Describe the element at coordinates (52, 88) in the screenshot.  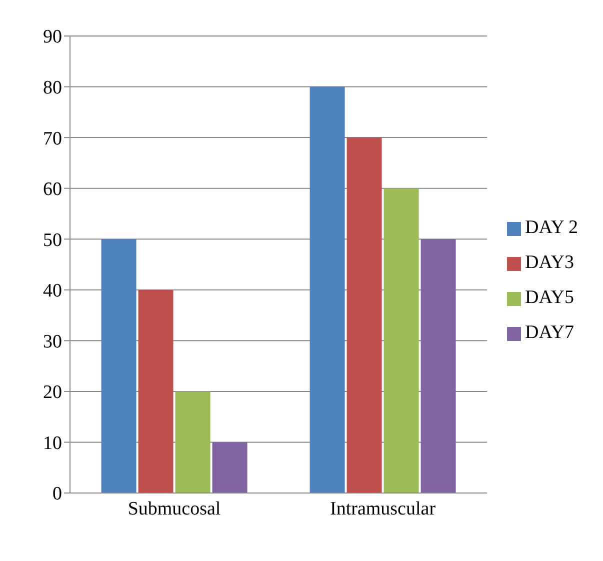
I see `y-tick-label: 80` at that location.